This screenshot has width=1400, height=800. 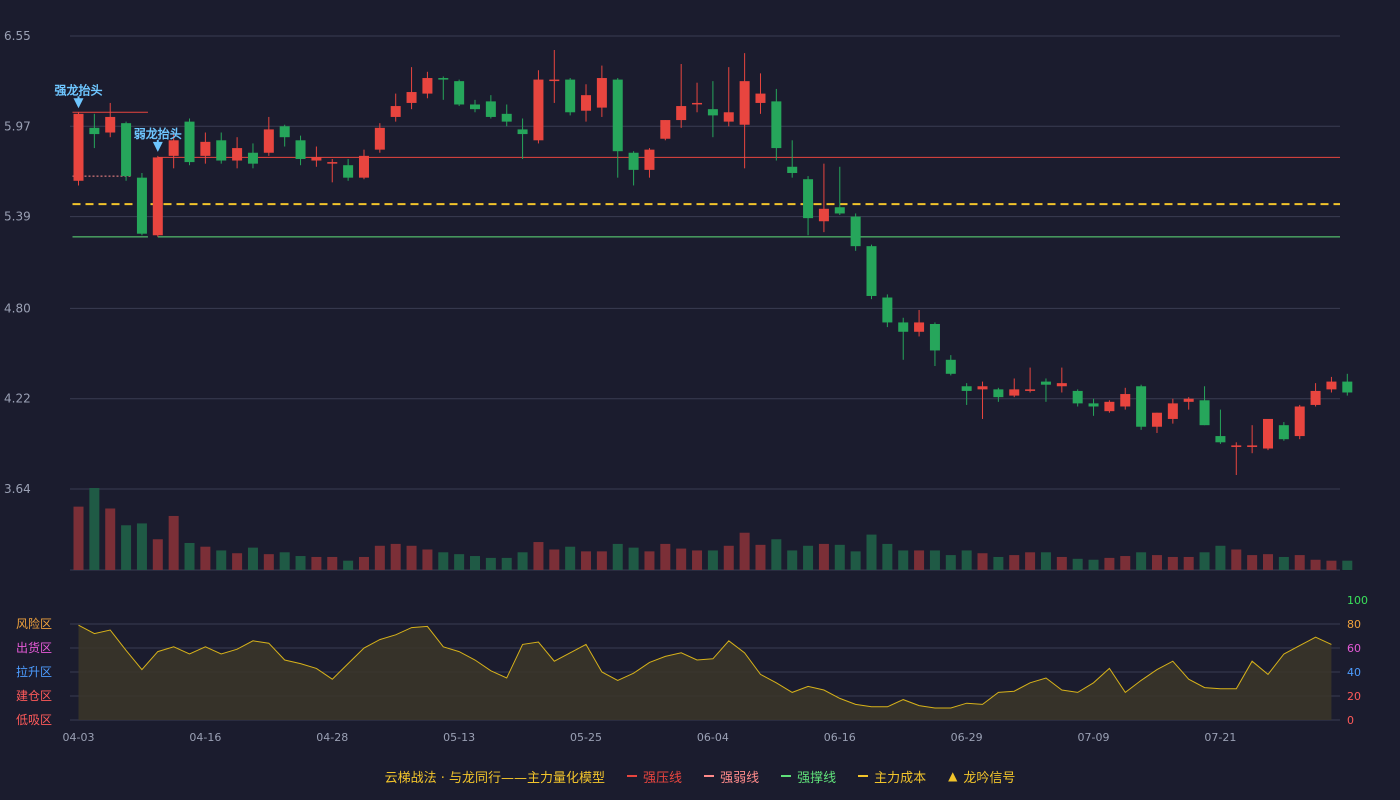 I want to click on zone-label: 建仓区, so click(x=34, y=696).